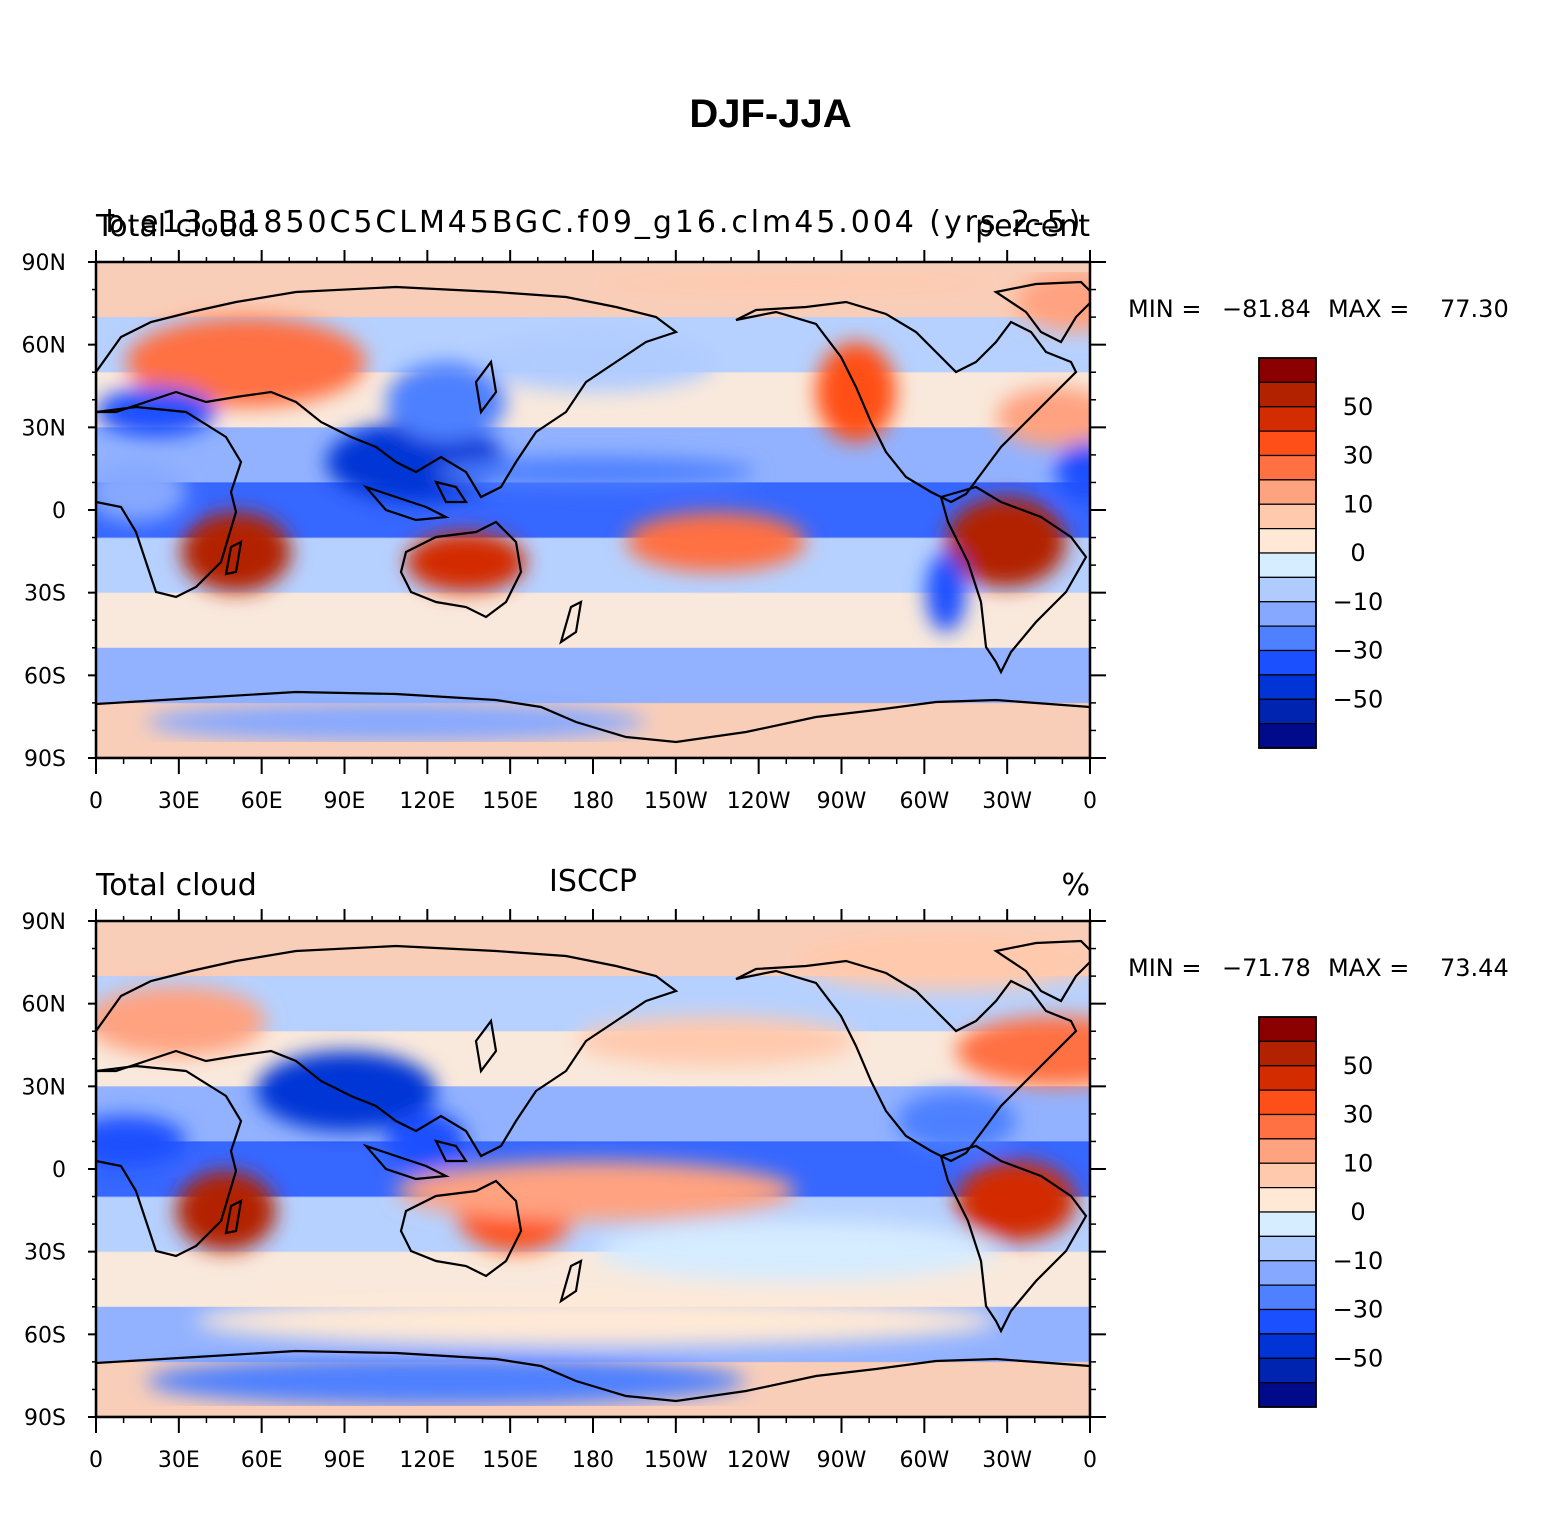 This screenshot has height=1538, width=1541. Describe the element at coordinates (1075, 885) in the screenshot. I see `panel-right-label: %` at that location.